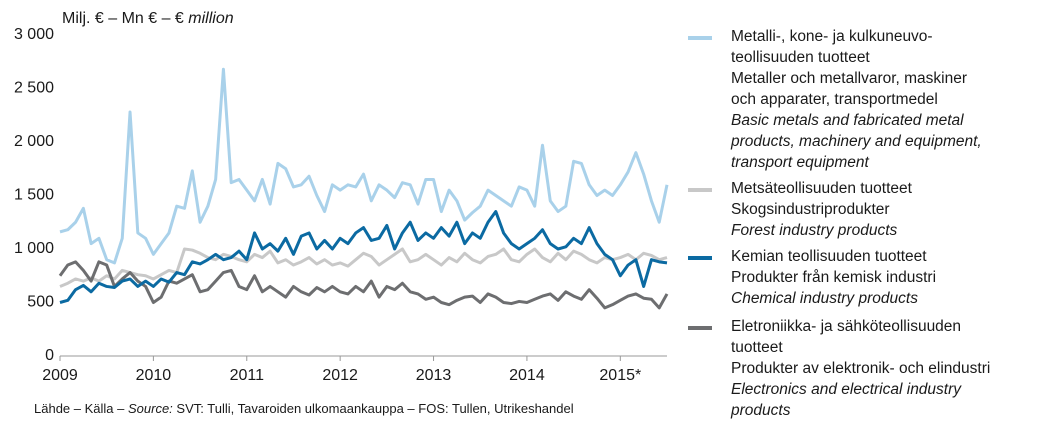 The height and width of the screenshot is (421, 1042). What do you see at coordinates (154, 375) in the screenshot?
I see `x-tick-label: 2010` at bounding box center [154, 375].